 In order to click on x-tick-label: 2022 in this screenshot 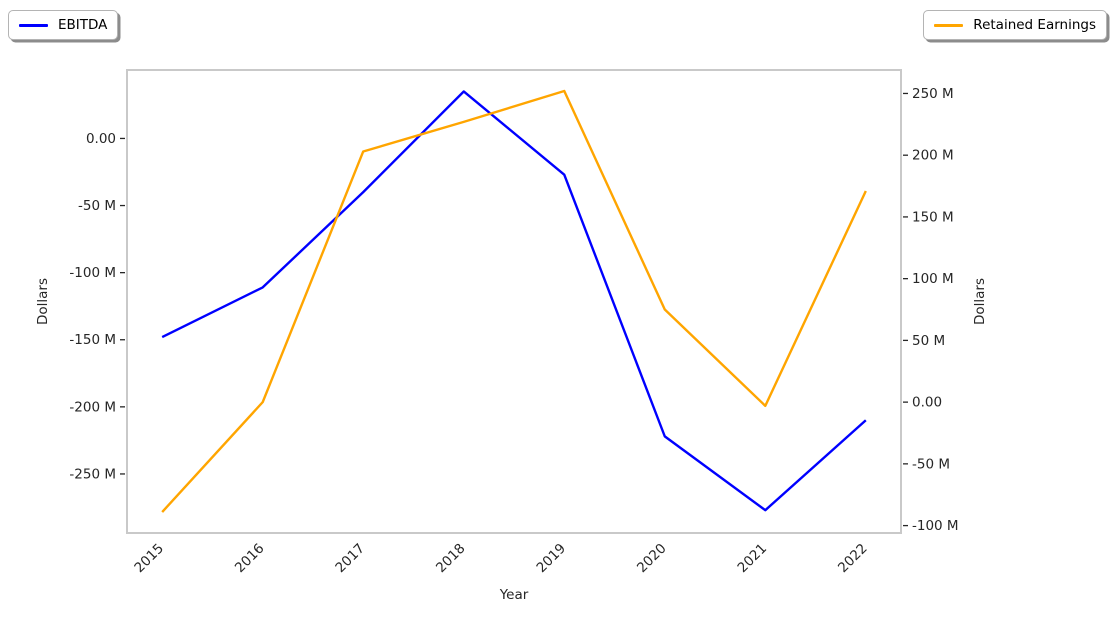, I will do `click(853, 559)`.